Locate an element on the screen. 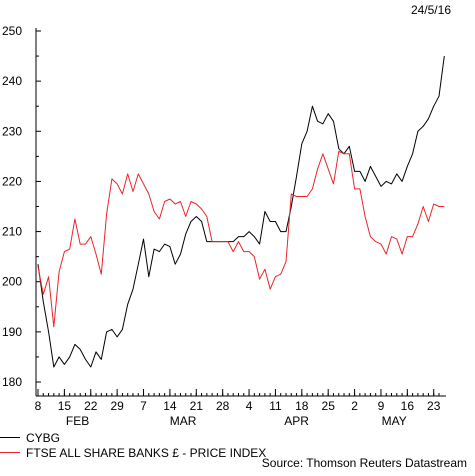  x-tick-label: 15 is located at coordinates (65, 406).